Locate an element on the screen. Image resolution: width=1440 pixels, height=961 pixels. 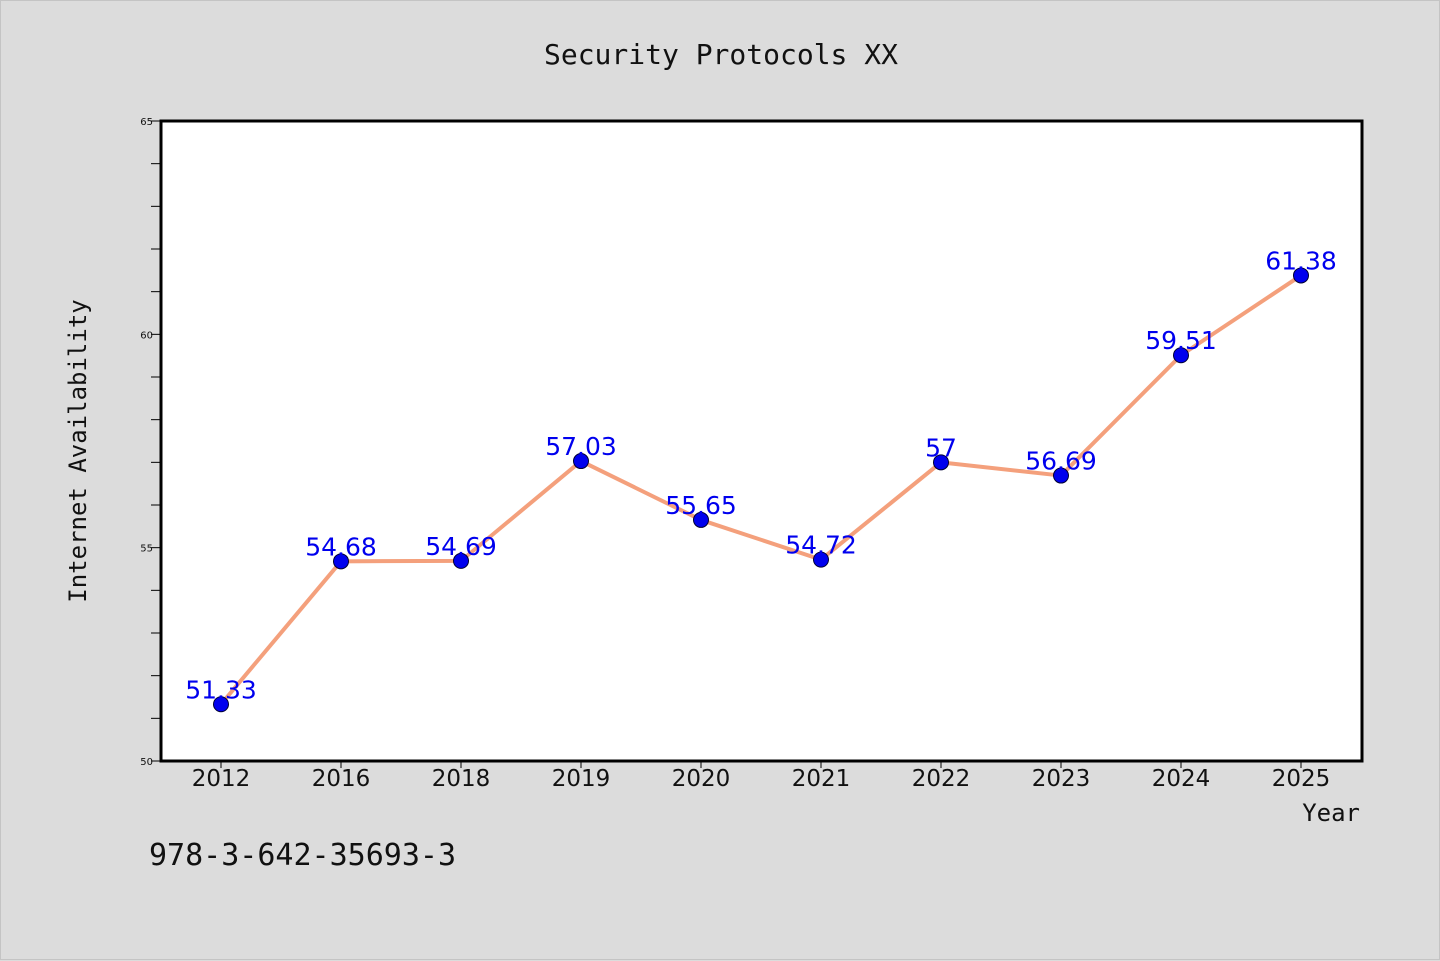
y-tick-label: 50 is located at coordinates (146, 762).